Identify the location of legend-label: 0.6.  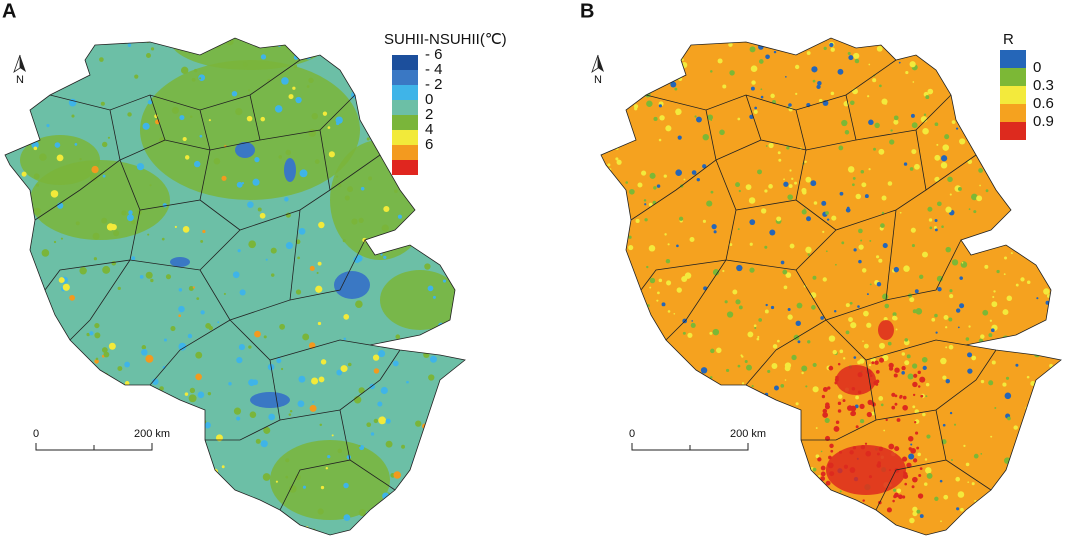
(1043, 103).